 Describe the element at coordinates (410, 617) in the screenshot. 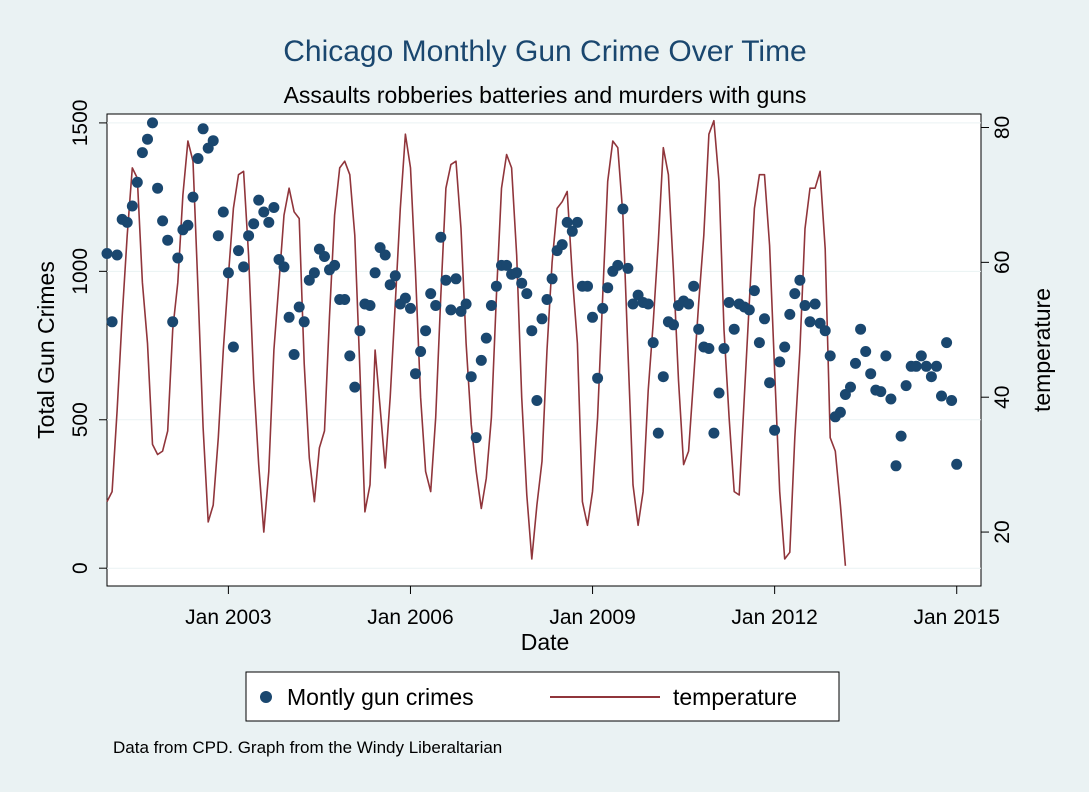

I see `x-tick-label: Jan 2006` at that location.